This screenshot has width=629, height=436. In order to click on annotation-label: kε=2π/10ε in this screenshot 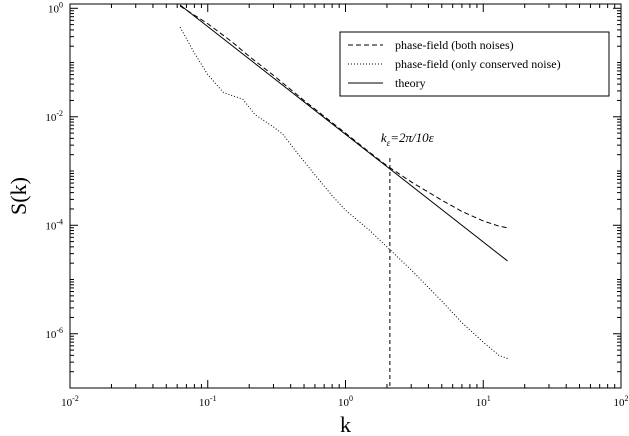, I will do `click(408, 139)`.